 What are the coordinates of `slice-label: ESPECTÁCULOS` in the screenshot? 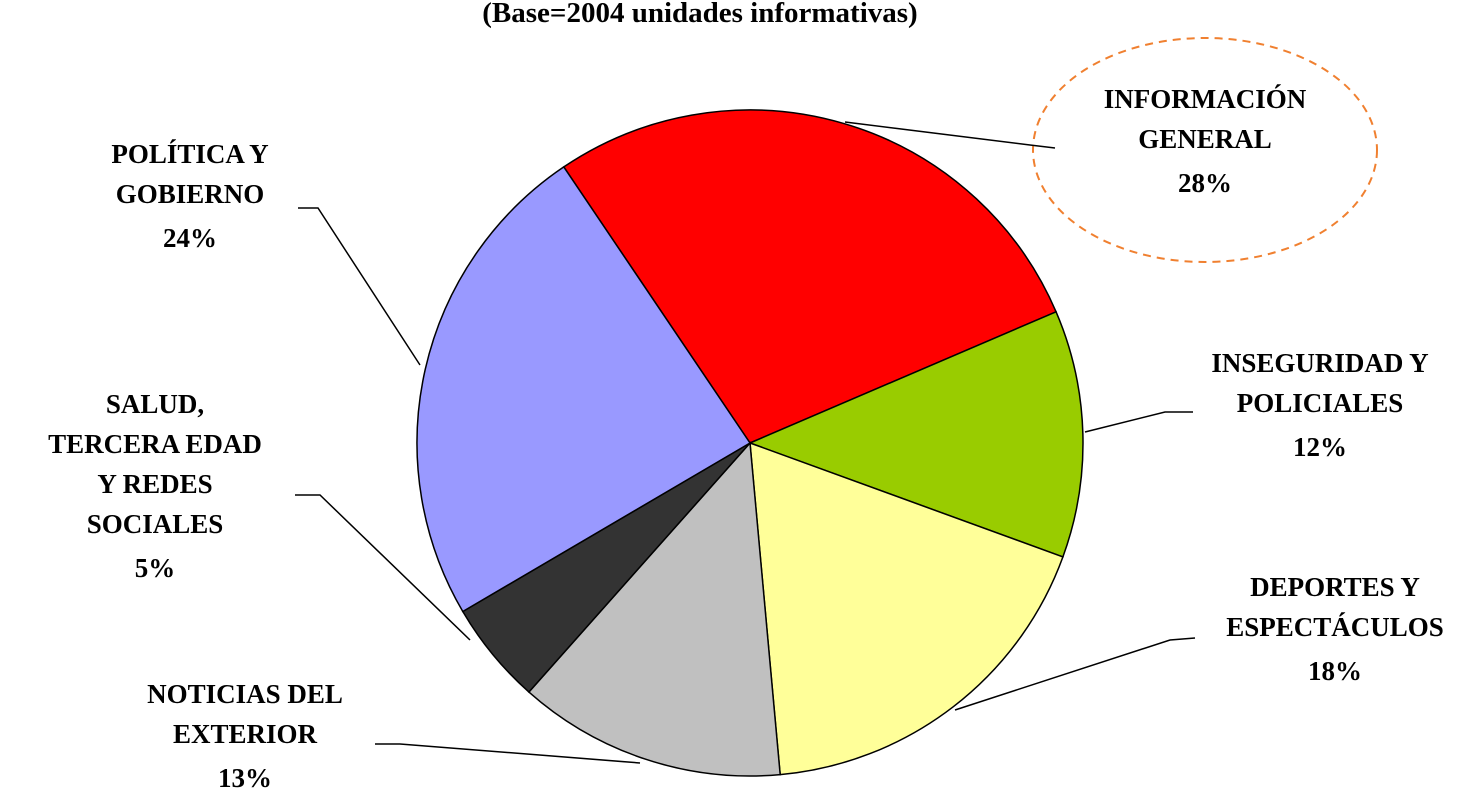 It's located at (1335, 627).